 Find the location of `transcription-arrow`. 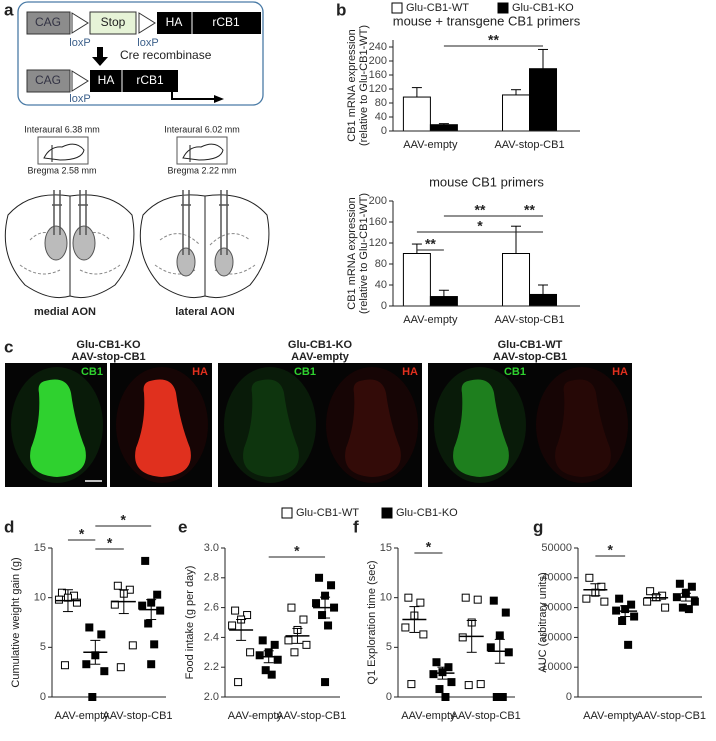

transcription-arrow is located at coordinates (193, 96).